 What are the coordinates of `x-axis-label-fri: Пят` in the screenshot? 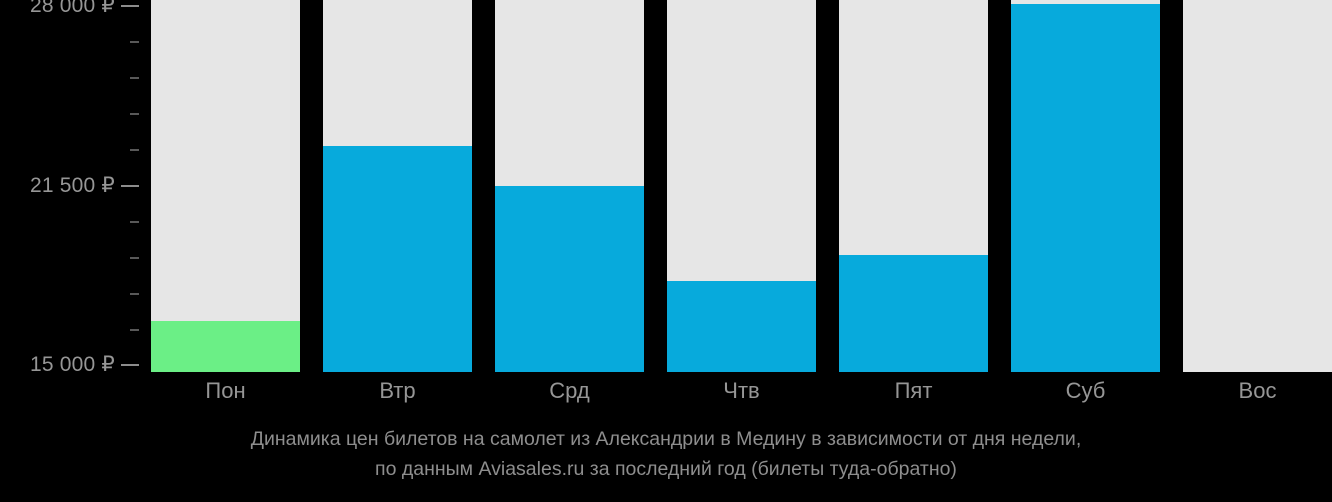 It's located at (913, 390).